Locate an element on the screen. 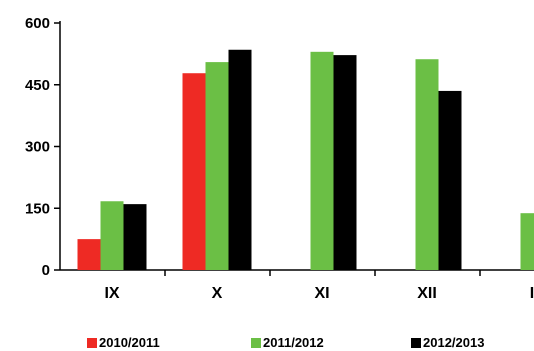  legend-item: 2012/2013 is located at coordinates (447, 342).